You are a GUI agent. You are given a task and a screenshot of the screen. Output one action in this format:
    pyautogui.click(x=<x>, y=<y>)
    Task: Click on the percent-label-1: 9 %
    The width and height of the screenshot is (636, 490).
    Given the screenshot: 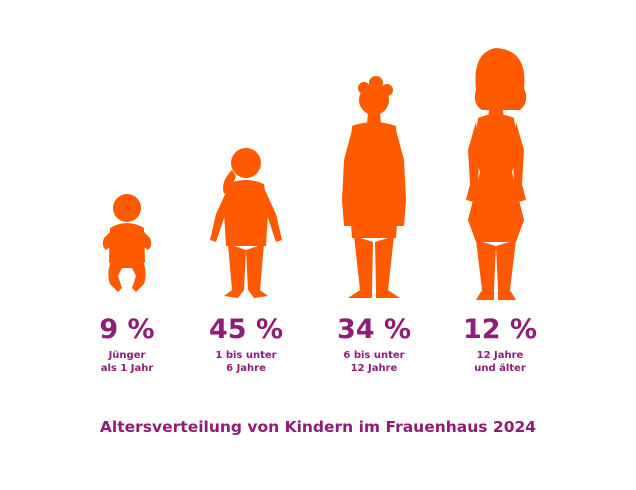 What is the action you would take?
    pyautogui.click(x=126, y=329)
    